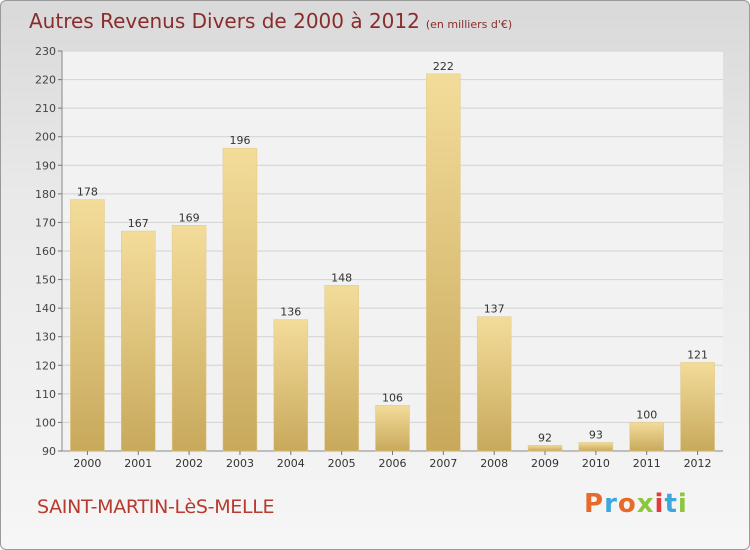 The width and height of the screenshot is (750, 550). Describe the element at coordinates (45, 80) in the screenshot. I see `y-tick-label: 220` at that location.